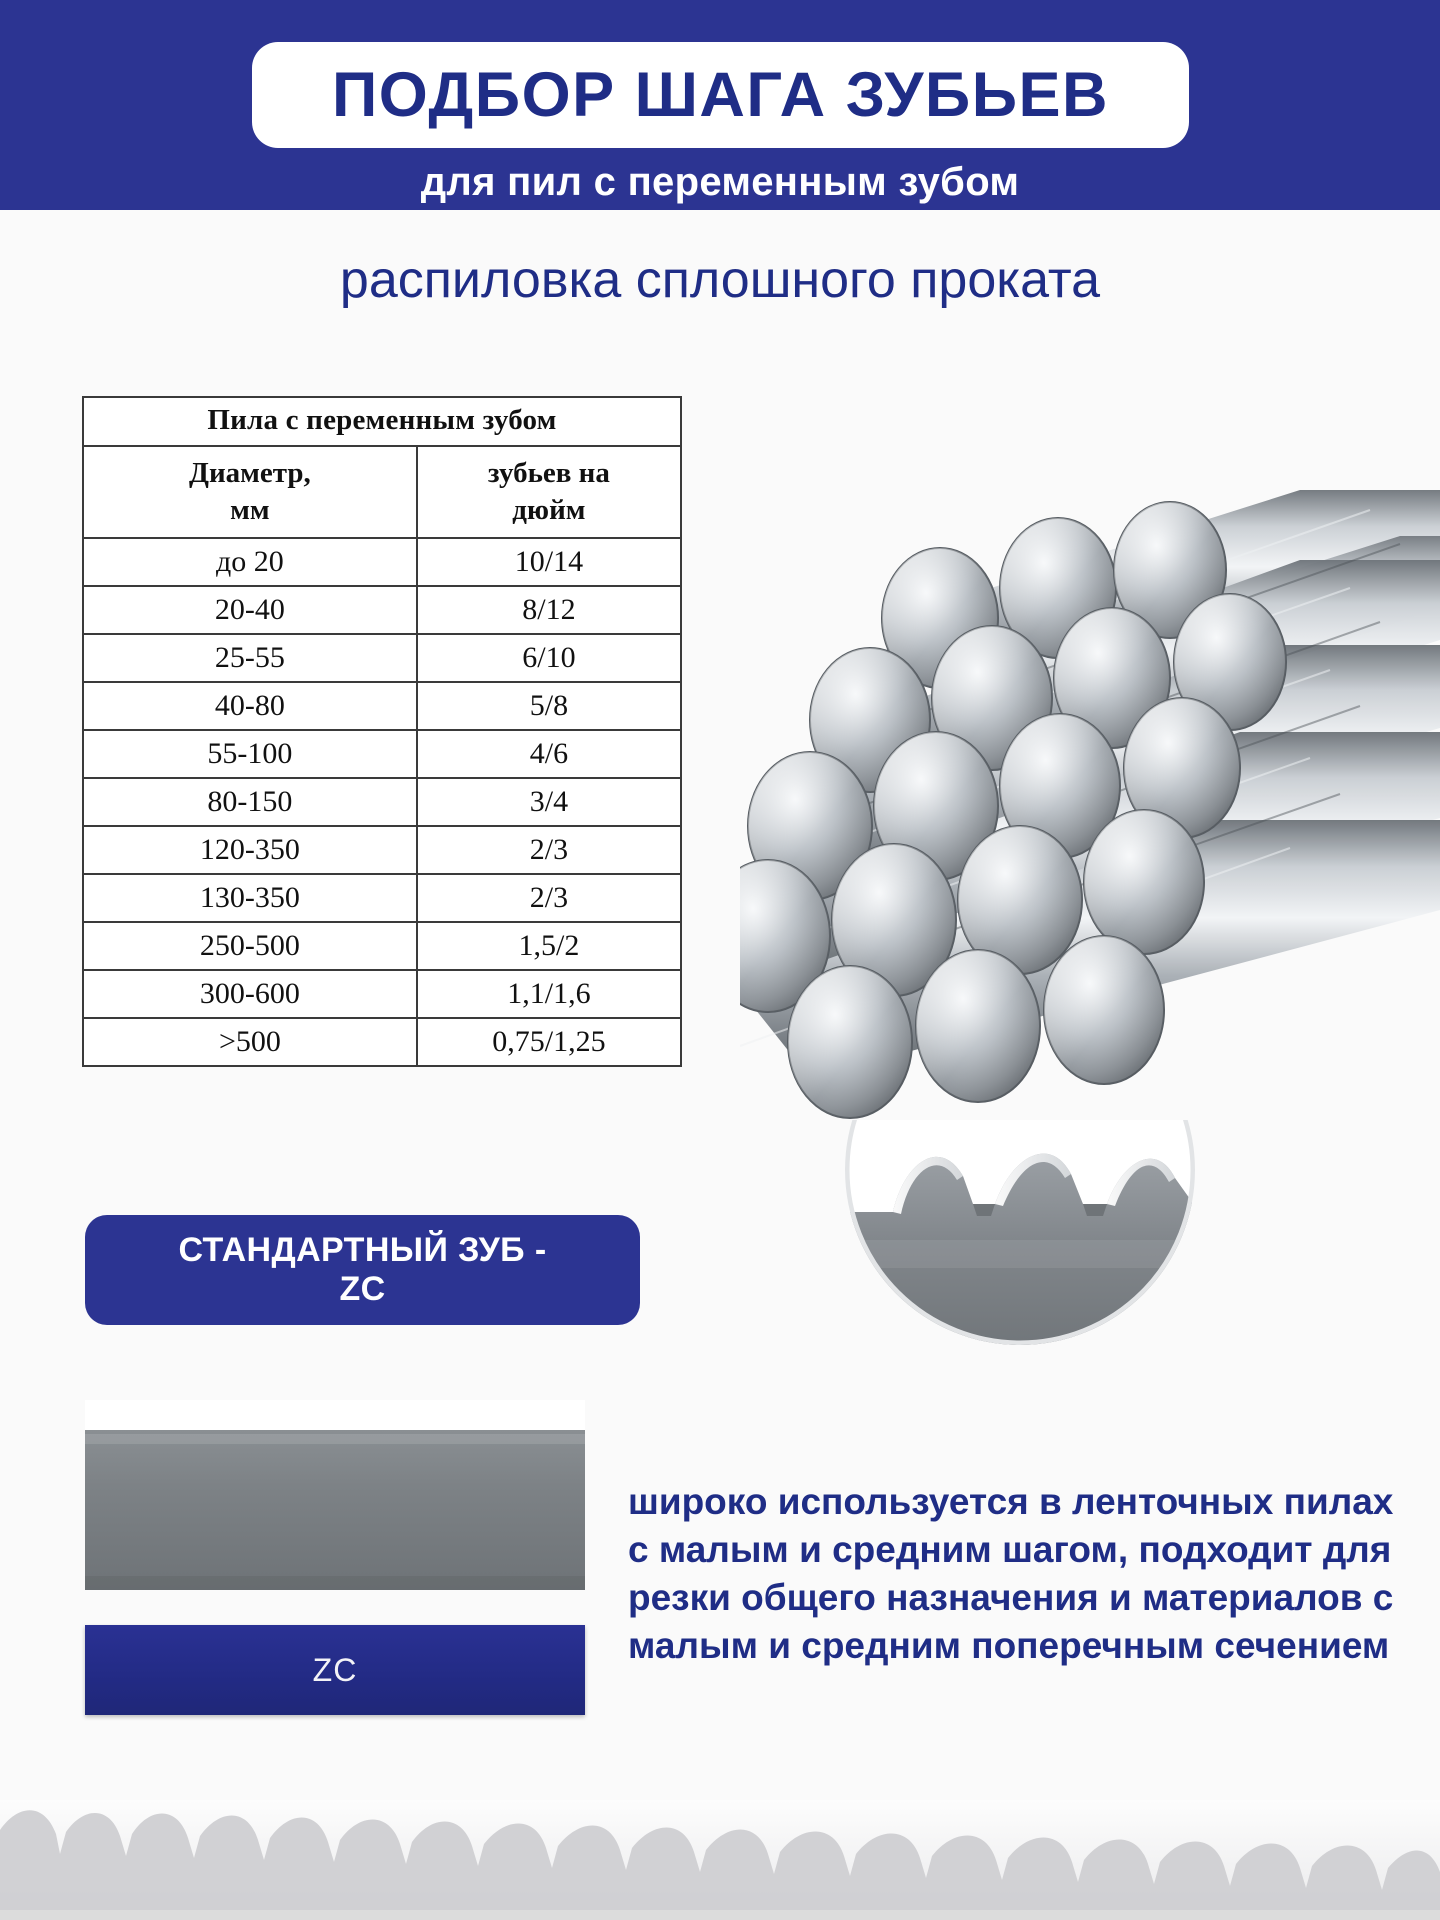 Image resolution: width=1440 pixels, height=1920 pixels. I want to click on cell-diameter: до 20, so click(250, 562).